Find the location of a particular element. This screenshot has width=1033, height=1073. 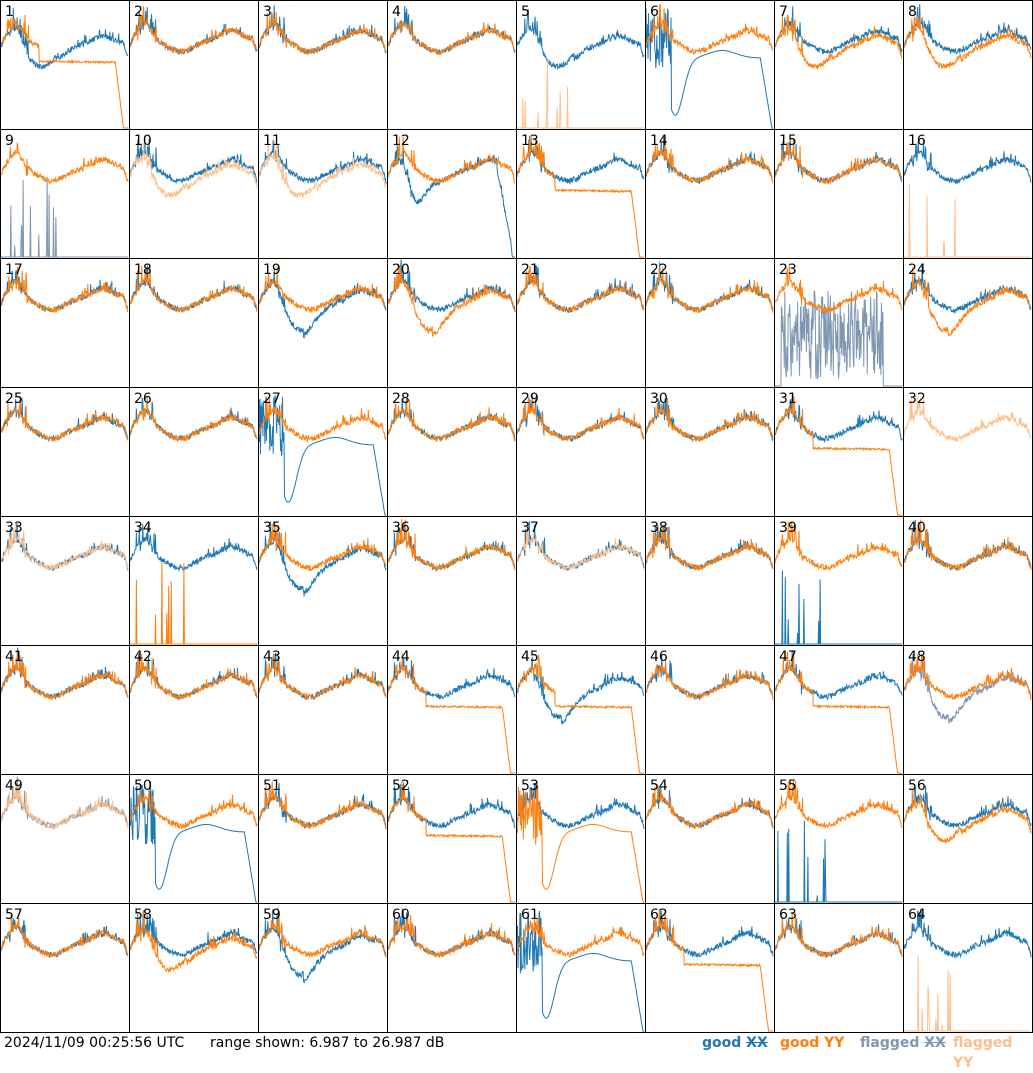

tile-label: 39 is located at coordinates (788, 528).